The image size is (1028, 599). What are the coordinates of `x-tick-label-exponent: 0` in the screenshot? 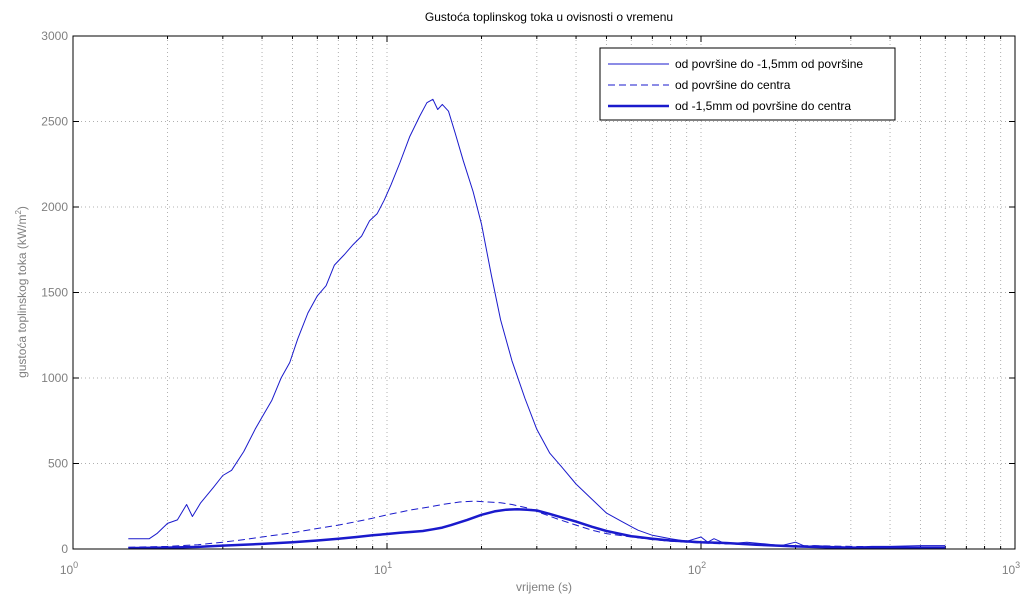 It's located at (75, 565).